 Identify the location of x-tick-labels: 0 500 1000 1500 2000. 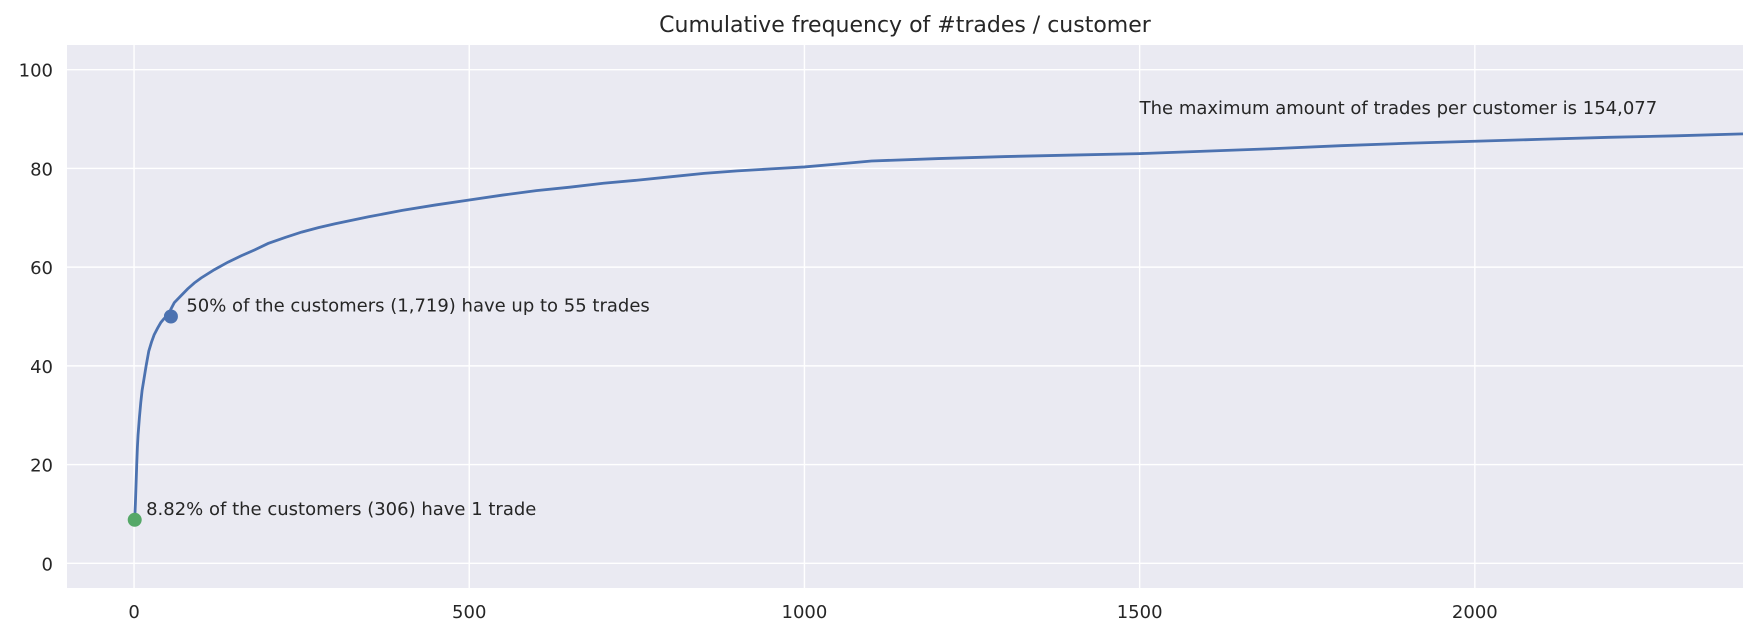
(812, 612).